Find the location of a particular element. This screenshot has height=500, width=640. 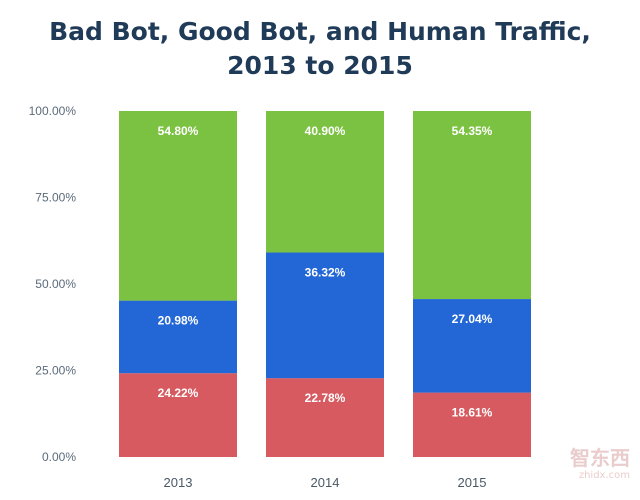

segment-value-label: 54.80% is located at coordinates (178, 131).